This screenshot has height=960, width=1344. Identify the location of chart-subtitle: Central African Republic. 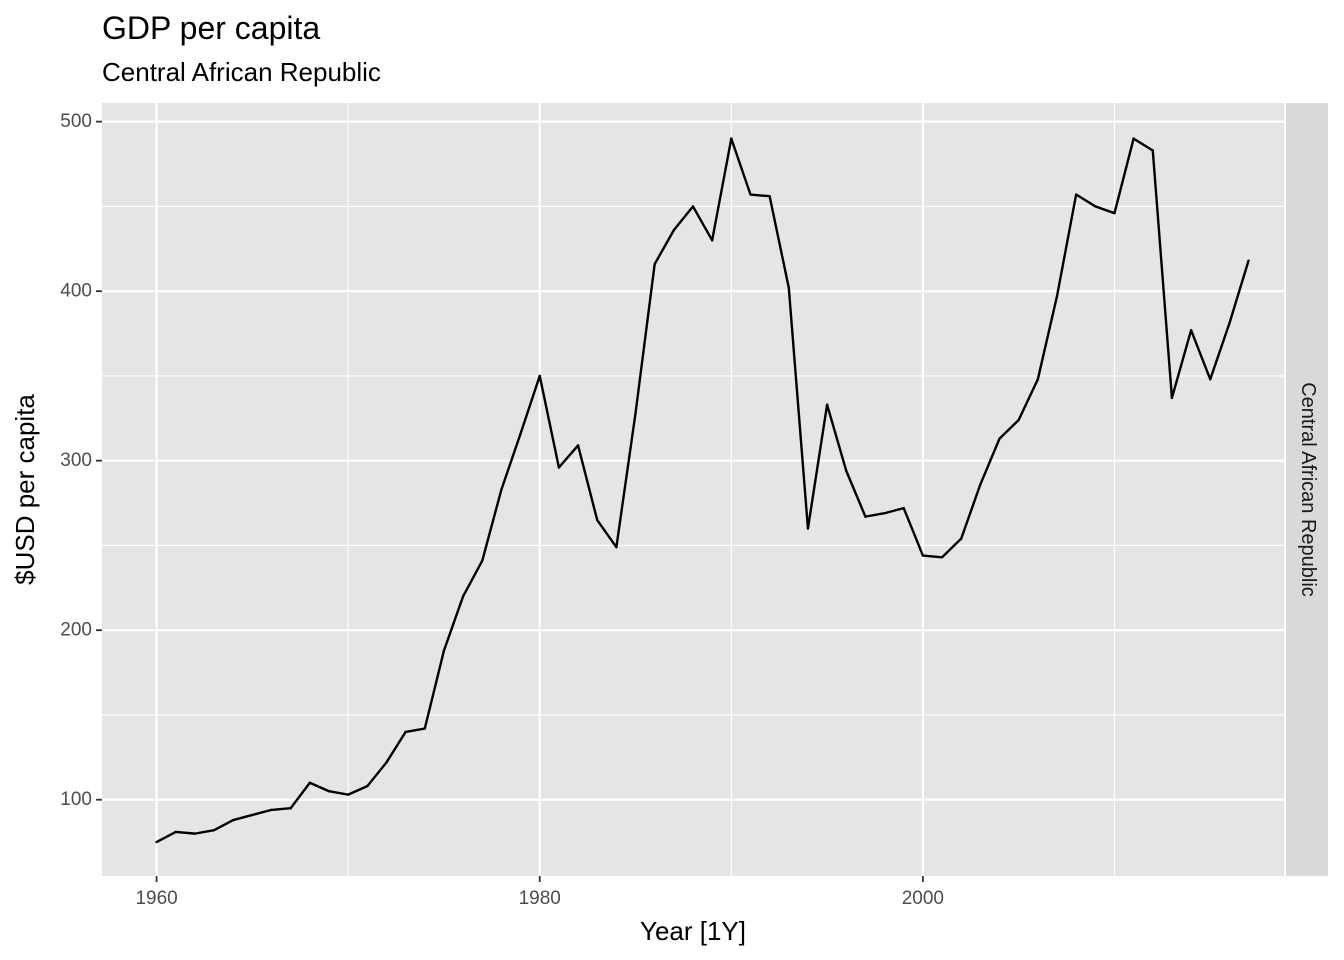
(241, 72).